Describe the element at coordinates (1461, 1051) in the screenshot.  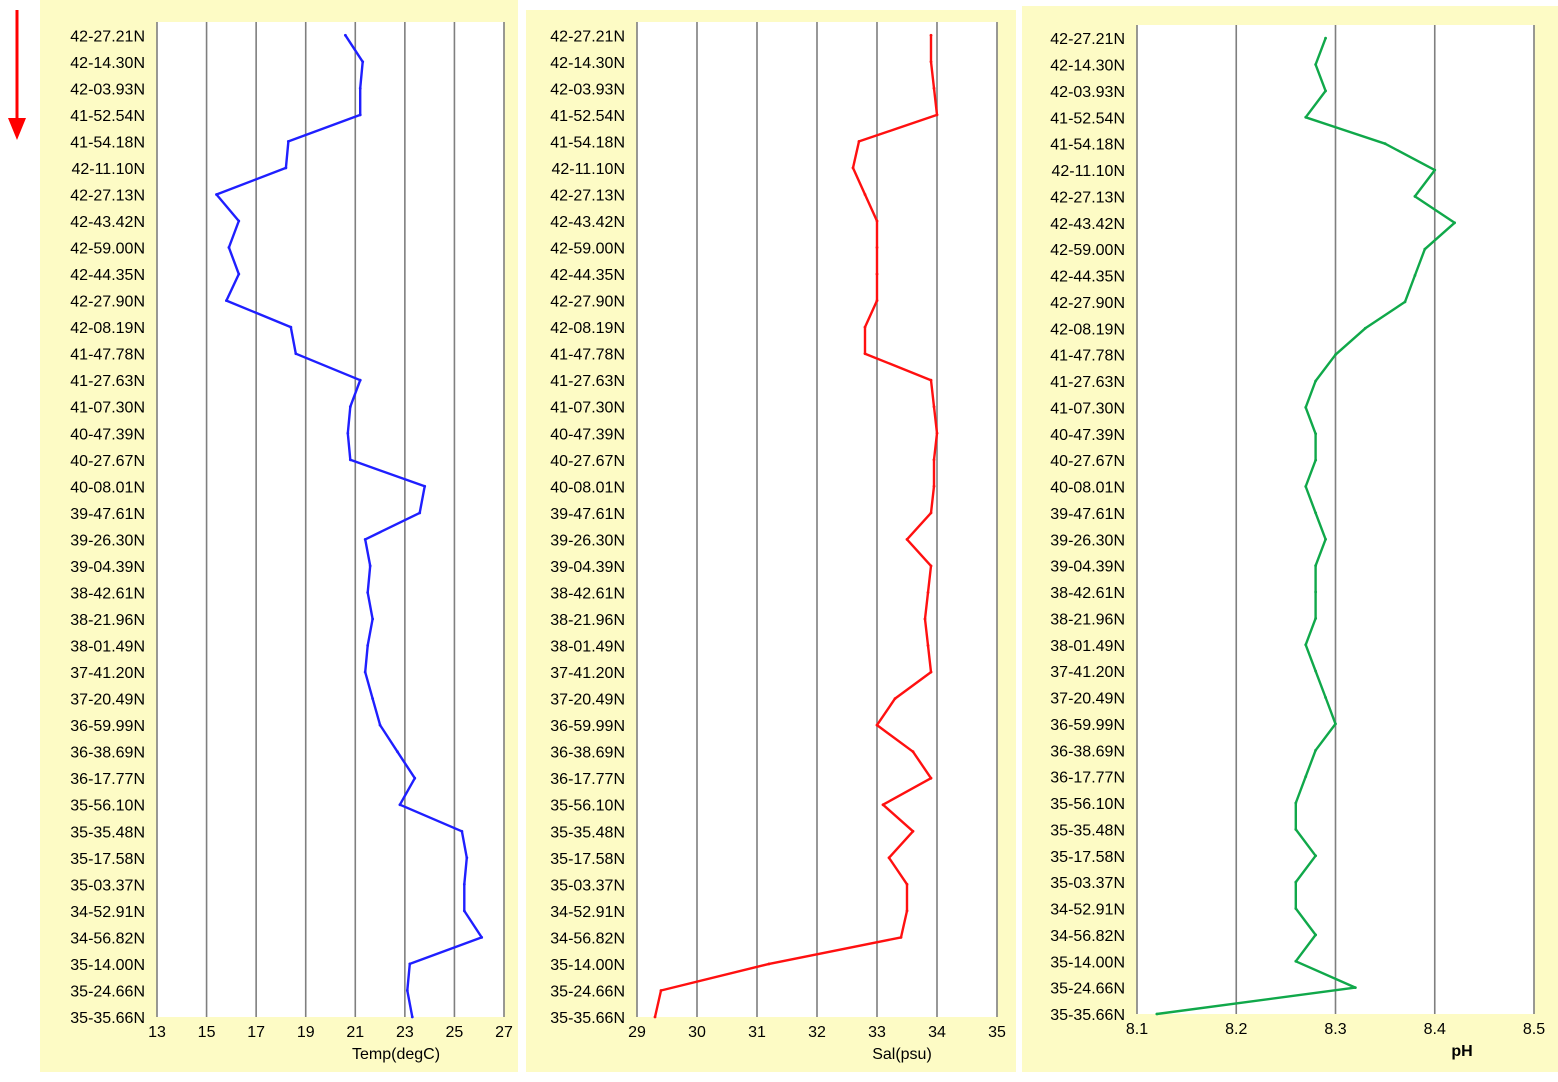
I see `x-axis-title: pH` at that location.